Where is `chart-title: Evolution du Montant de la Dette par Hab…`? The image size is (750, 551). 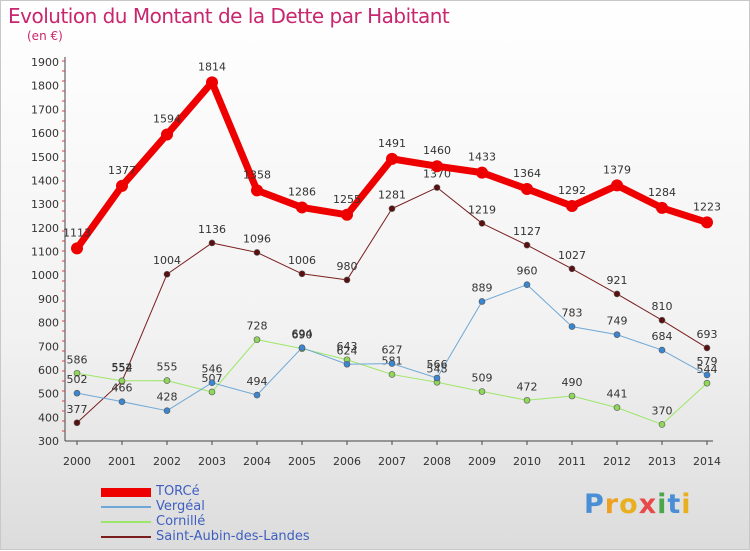 chart-title: Evolution du Montant de la Dette par Hab… is located at coordinates (229, 16).